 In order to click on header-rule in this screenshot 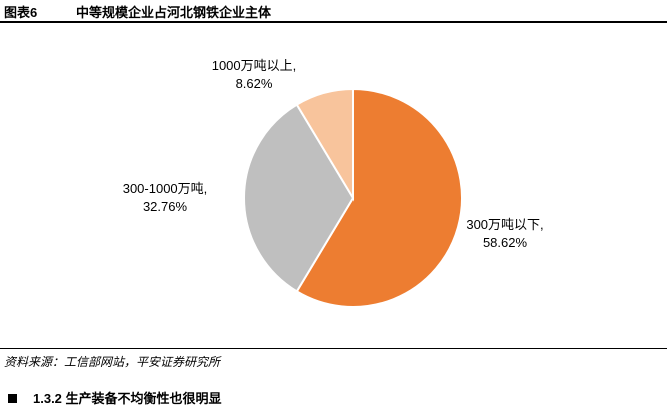, I will do `click(333, 22)`.